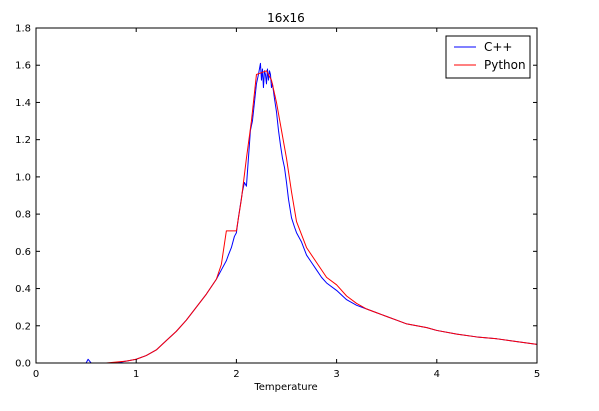 The width and height of the screenshot is (599, 411). What do you see at coordinates (23, 66) in the screenshot?
I see `y-tick-label: 1.6` at bounding box center [23, 66].